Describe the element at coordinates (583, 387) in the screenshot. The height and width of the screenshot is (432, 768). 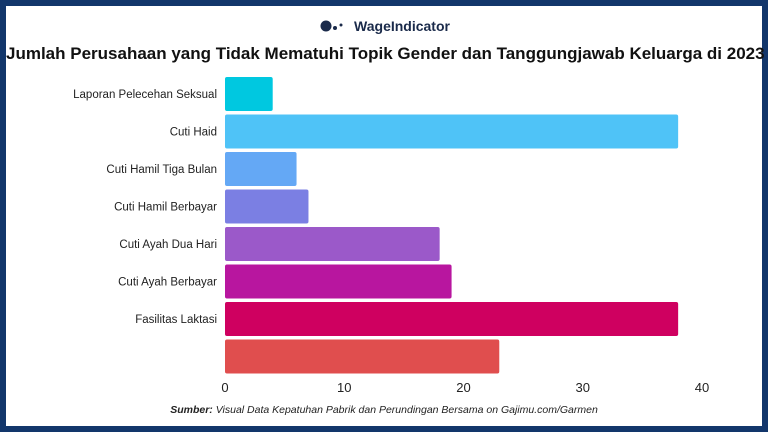
I see `x-tick-label-3: 30` at that location.